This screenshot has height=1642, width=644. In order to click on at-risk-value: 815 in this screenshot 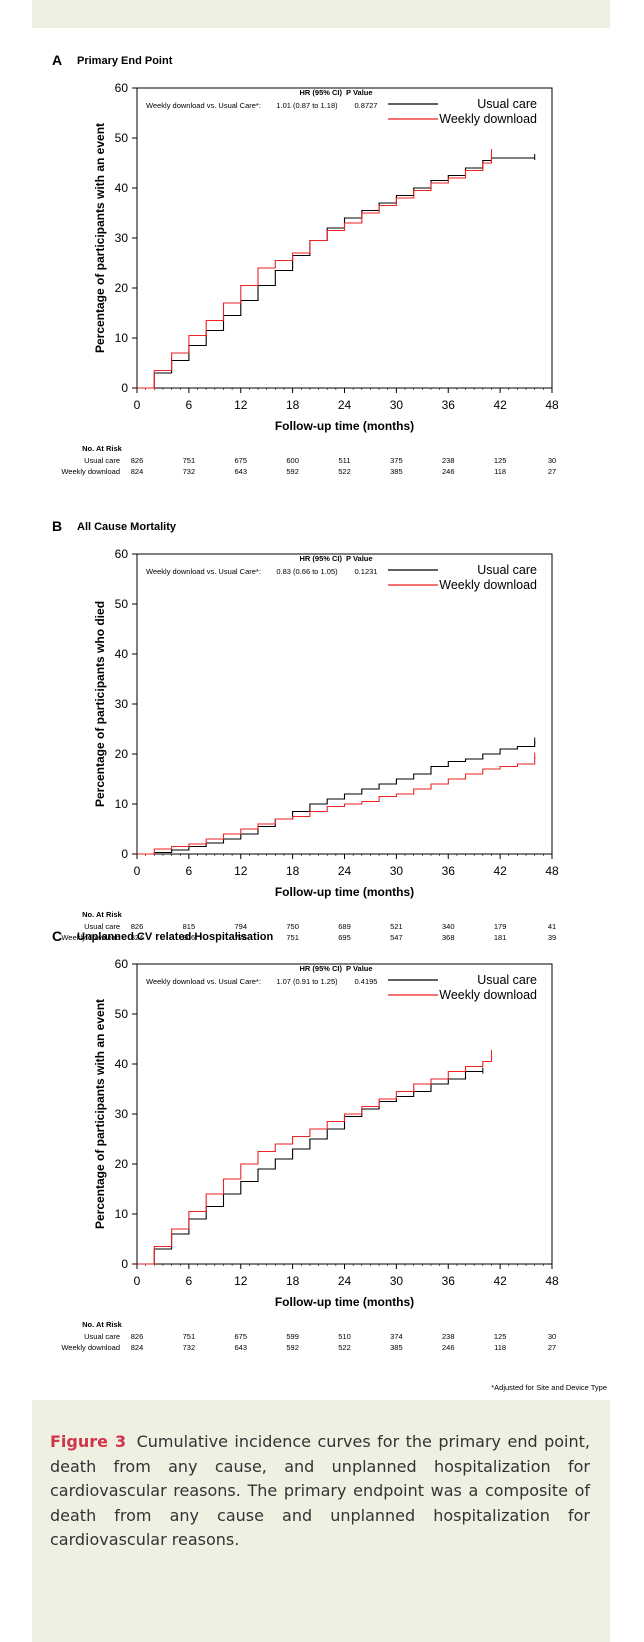, I will do `click(189, 926)`.